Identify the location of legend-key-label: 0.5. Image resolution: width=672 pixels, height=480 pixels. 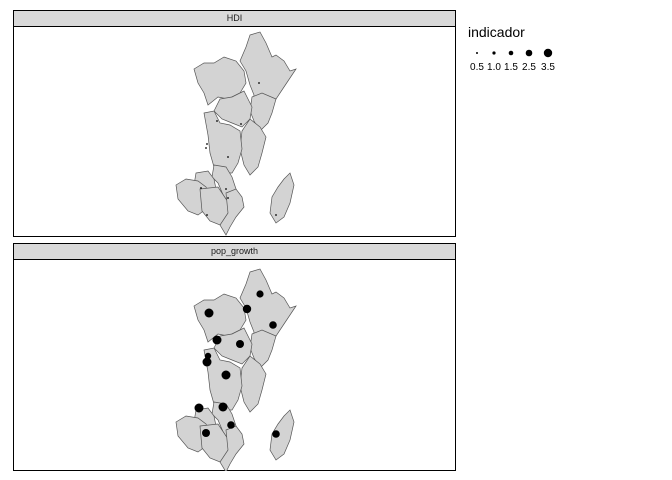
(477, 67).